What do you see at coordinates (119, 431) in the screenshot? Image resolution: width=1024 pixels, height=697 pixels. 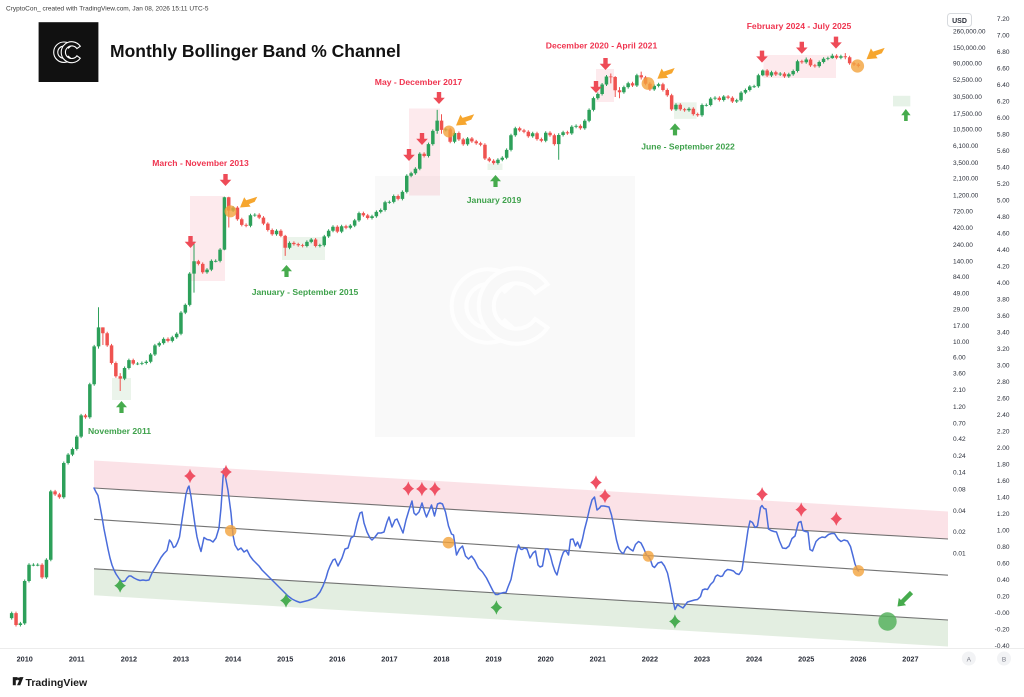 I see `svg-text: November 2011` at bounding box center [119, 431].